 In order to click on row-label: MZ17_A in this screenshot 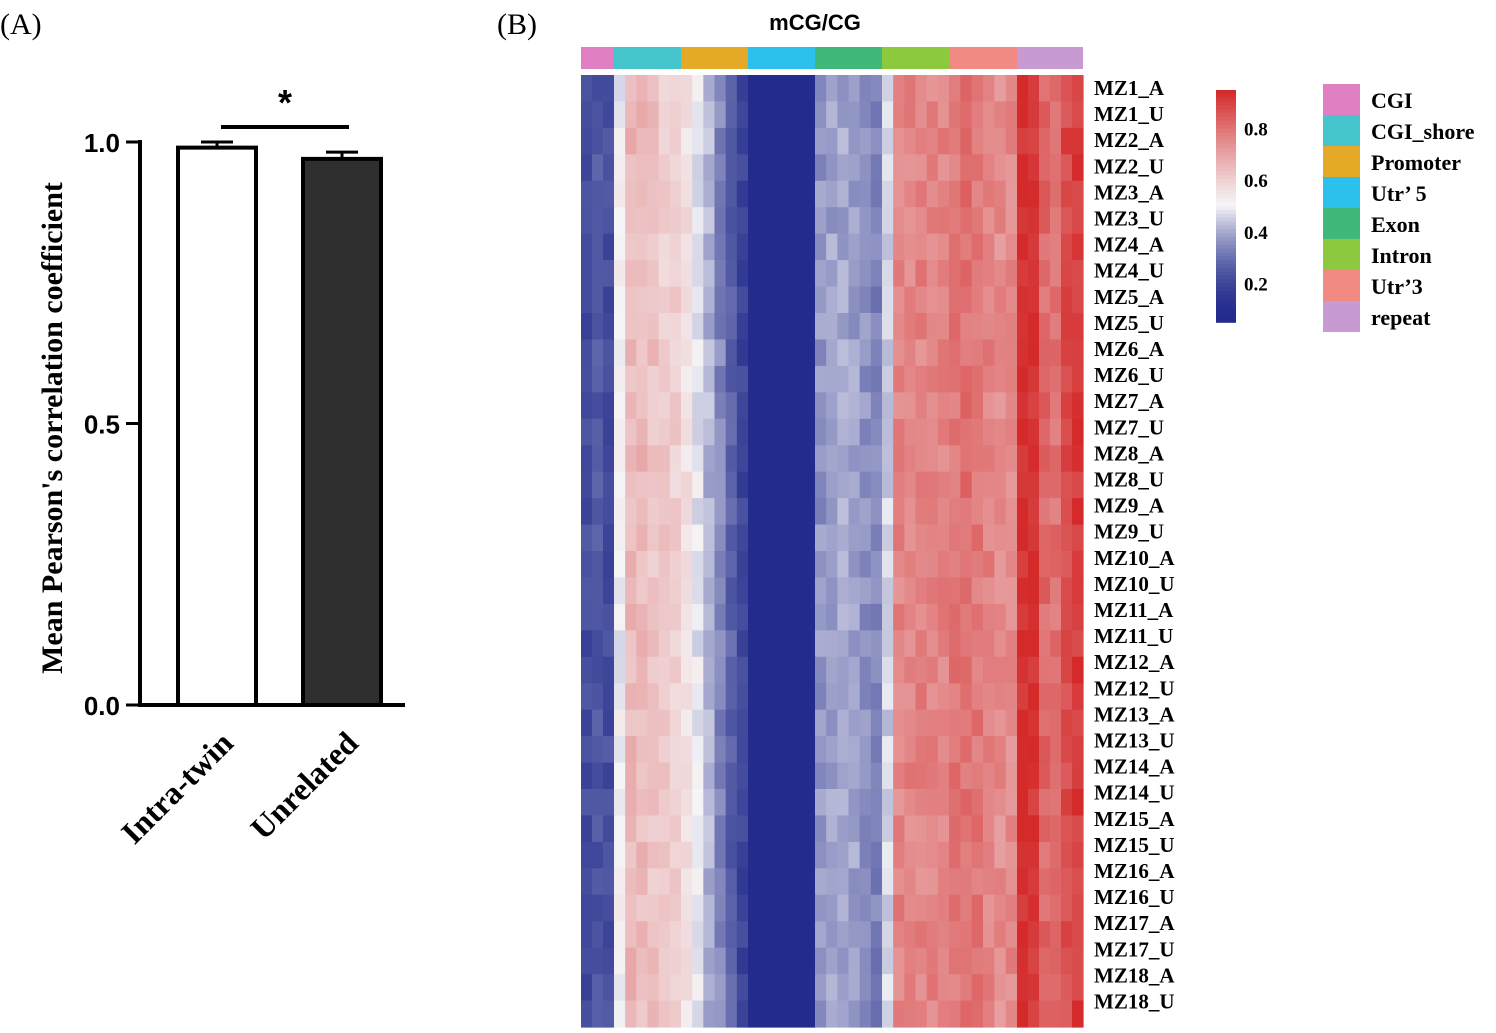, I will do `click(1134, 923)`.